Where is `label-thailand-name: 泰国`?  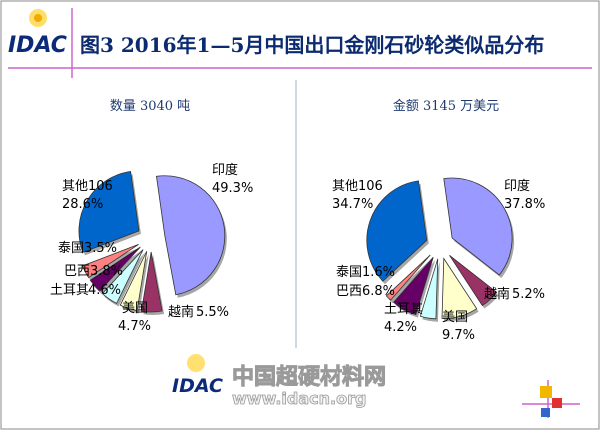
label-thailand-name: 泰国 is located at coordinates (71, 248).